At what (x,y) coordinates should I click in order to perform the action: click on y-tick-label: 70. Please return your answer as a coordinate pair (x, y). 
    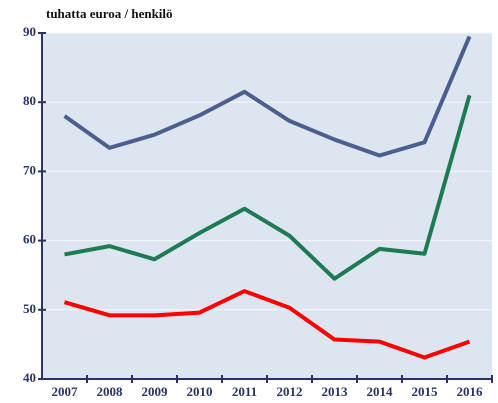
    Looking at the image, I should click on (29, 169).